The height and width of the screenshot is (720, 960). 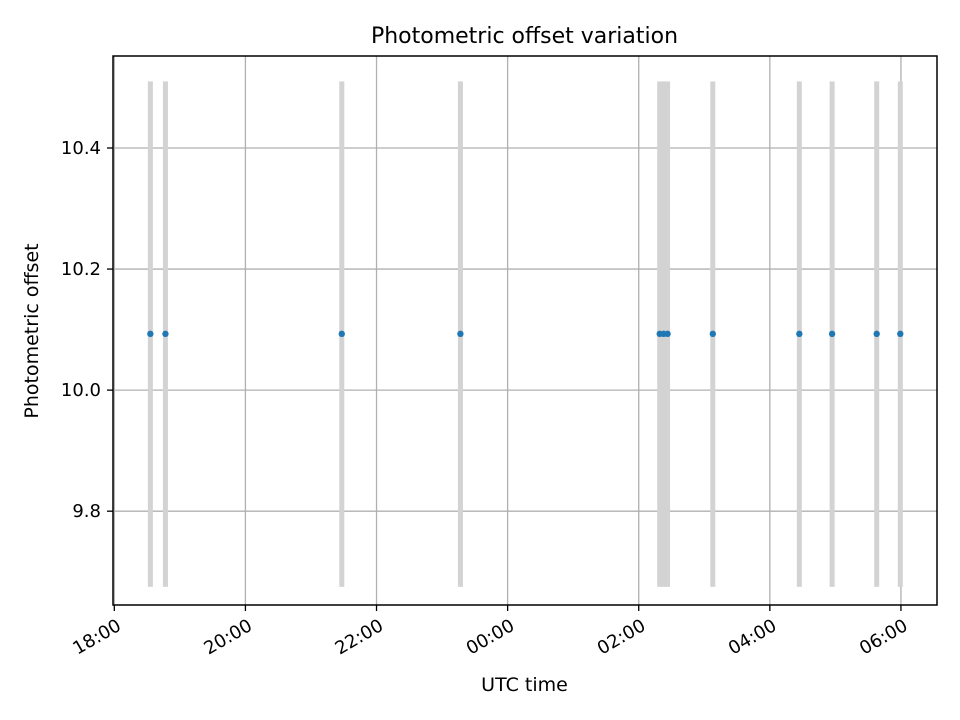 I want to click on x-tick-label: 00:00, so click(x=490, y=637).